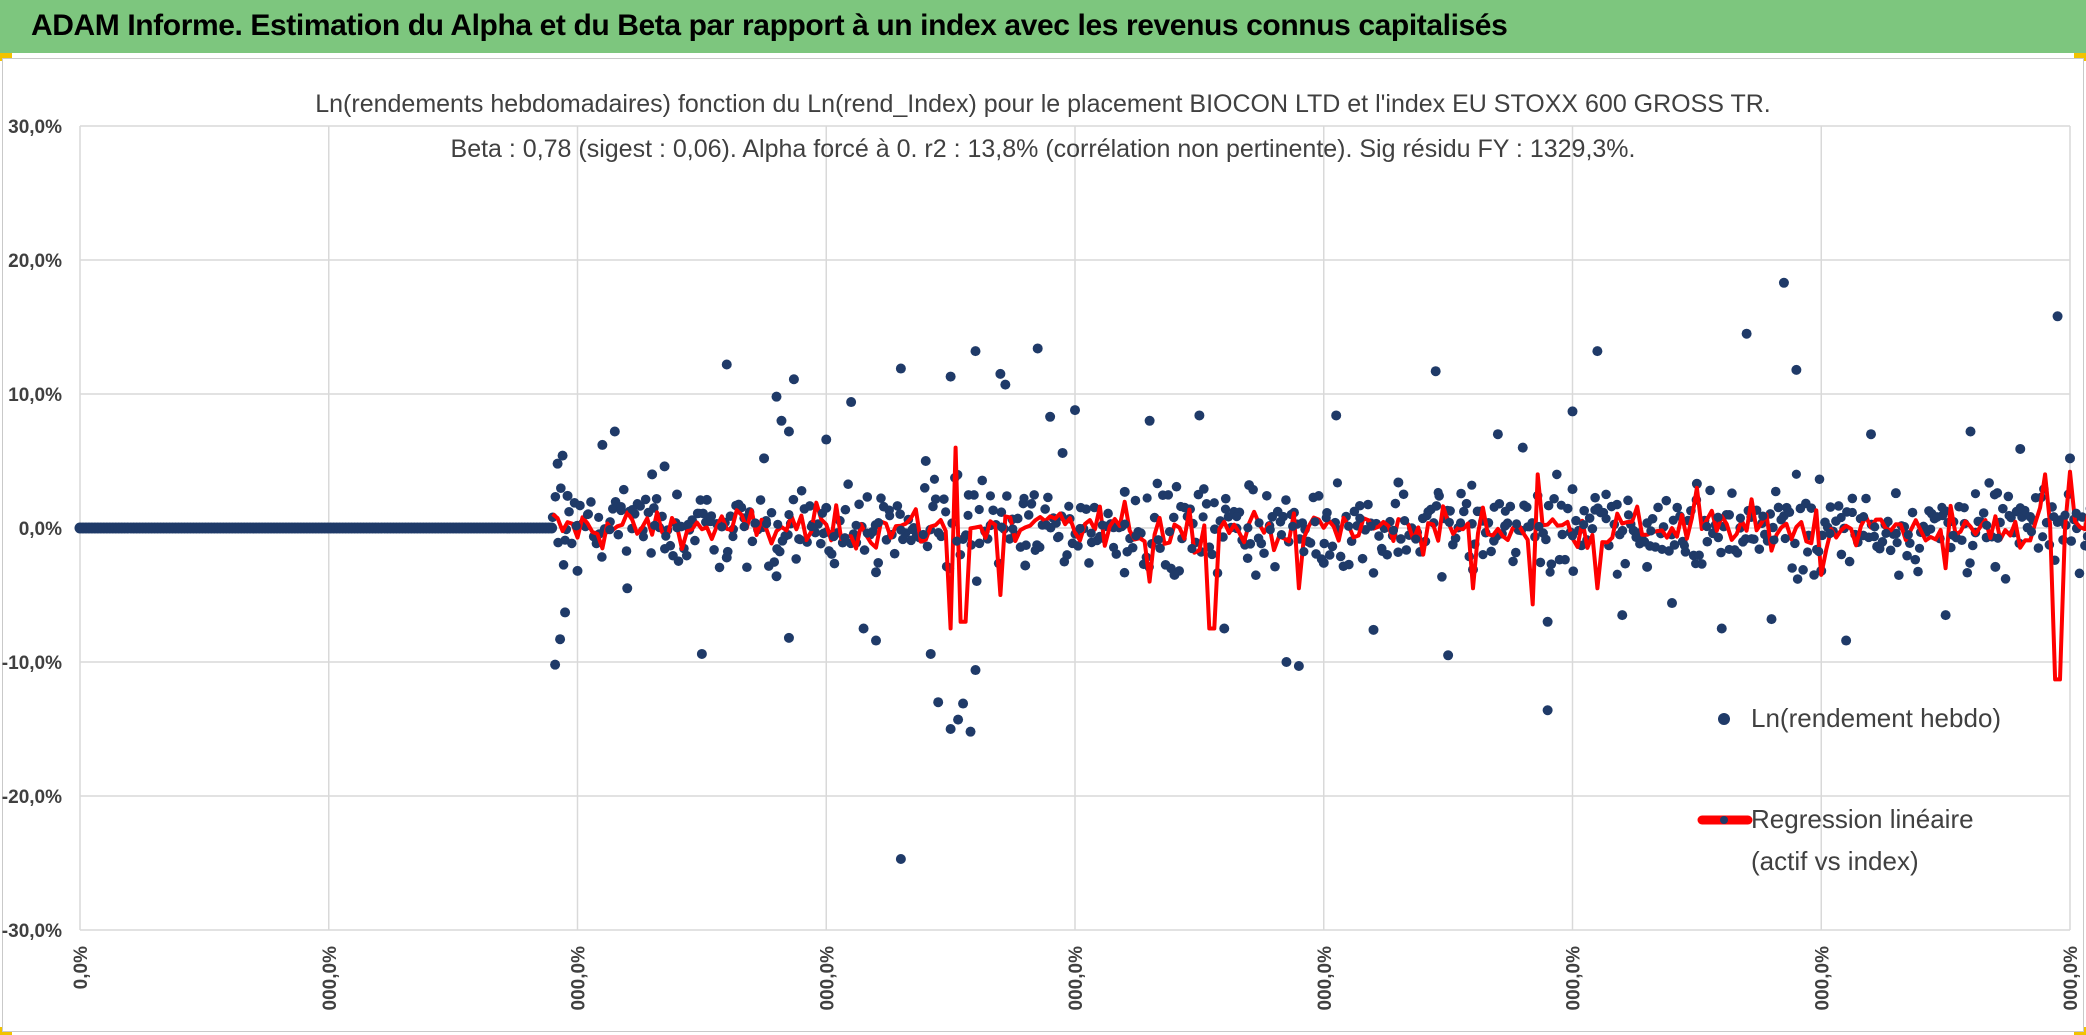  Describe the element at coordinates (35, 261) in the screenshot. I see `y-tick-label: 20,0%` at that location.